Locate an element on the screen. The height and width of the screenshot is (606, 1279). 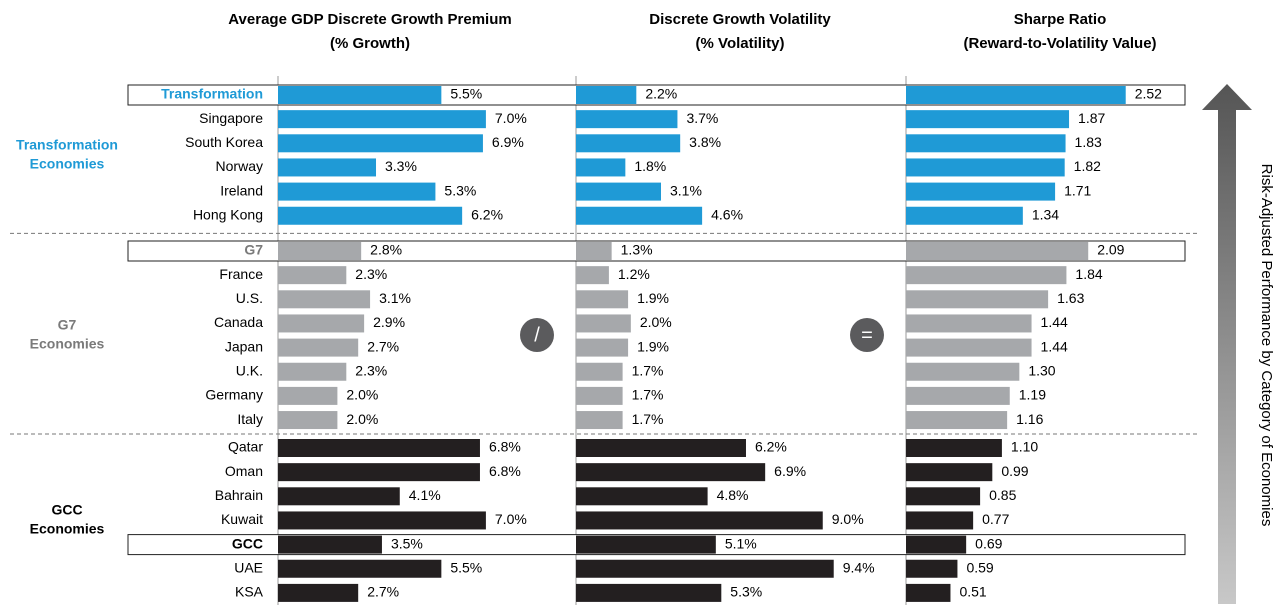
panel-title: Average GDP Discrete Growth Premium is located at coordinates (369, 19).